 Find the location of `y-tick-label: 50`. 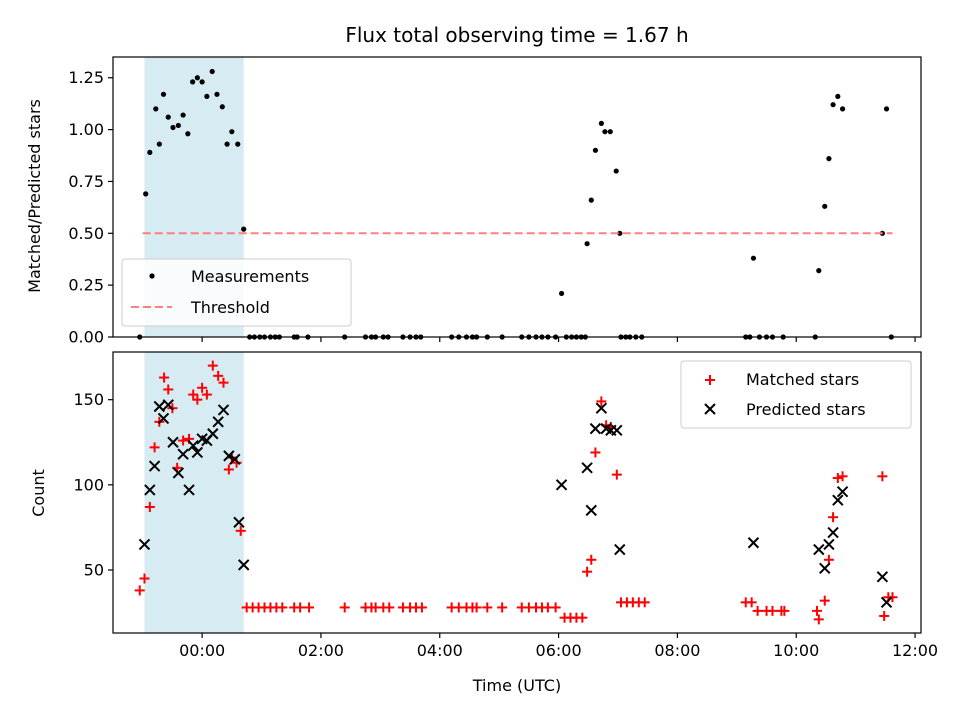

y-tick-label: 50 is located at coordinates (94, 569).